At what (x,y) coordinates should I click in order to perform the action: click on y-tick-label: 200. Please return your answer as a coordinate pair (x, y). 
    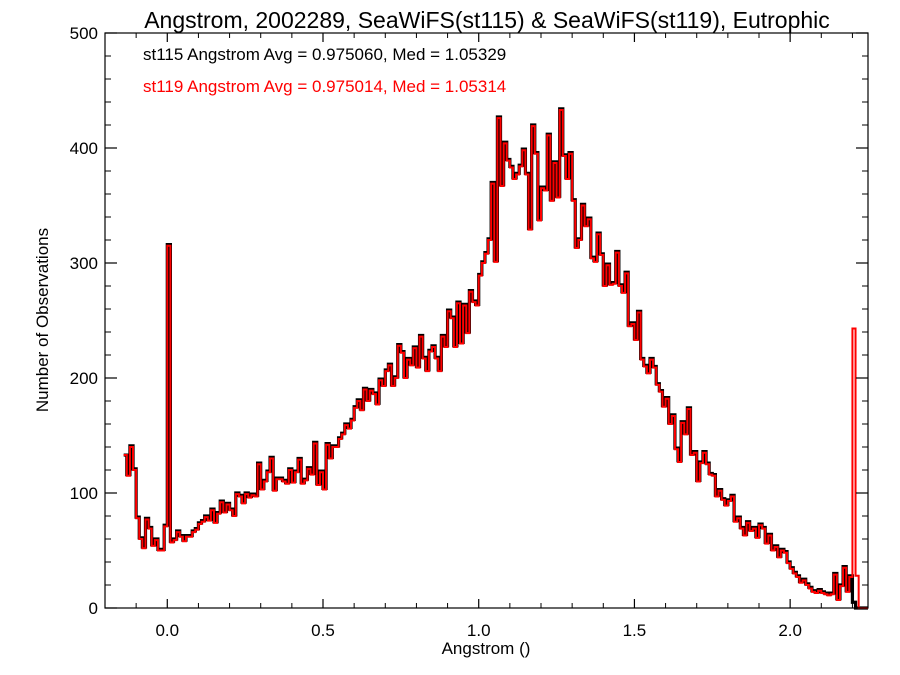
    Looking at the image, I should click on (84, 378).